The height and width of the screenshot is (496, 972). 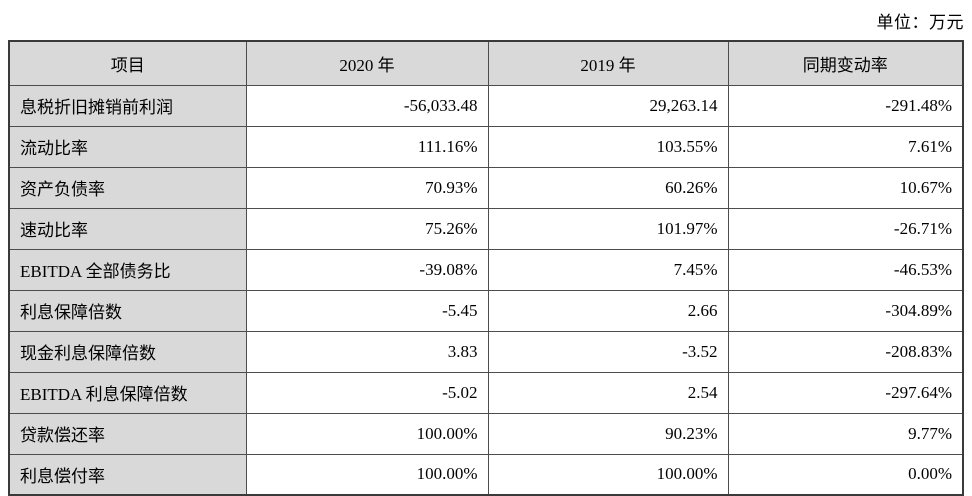 I want to click on value-2020: -5.02, so click(x=367, y=392).